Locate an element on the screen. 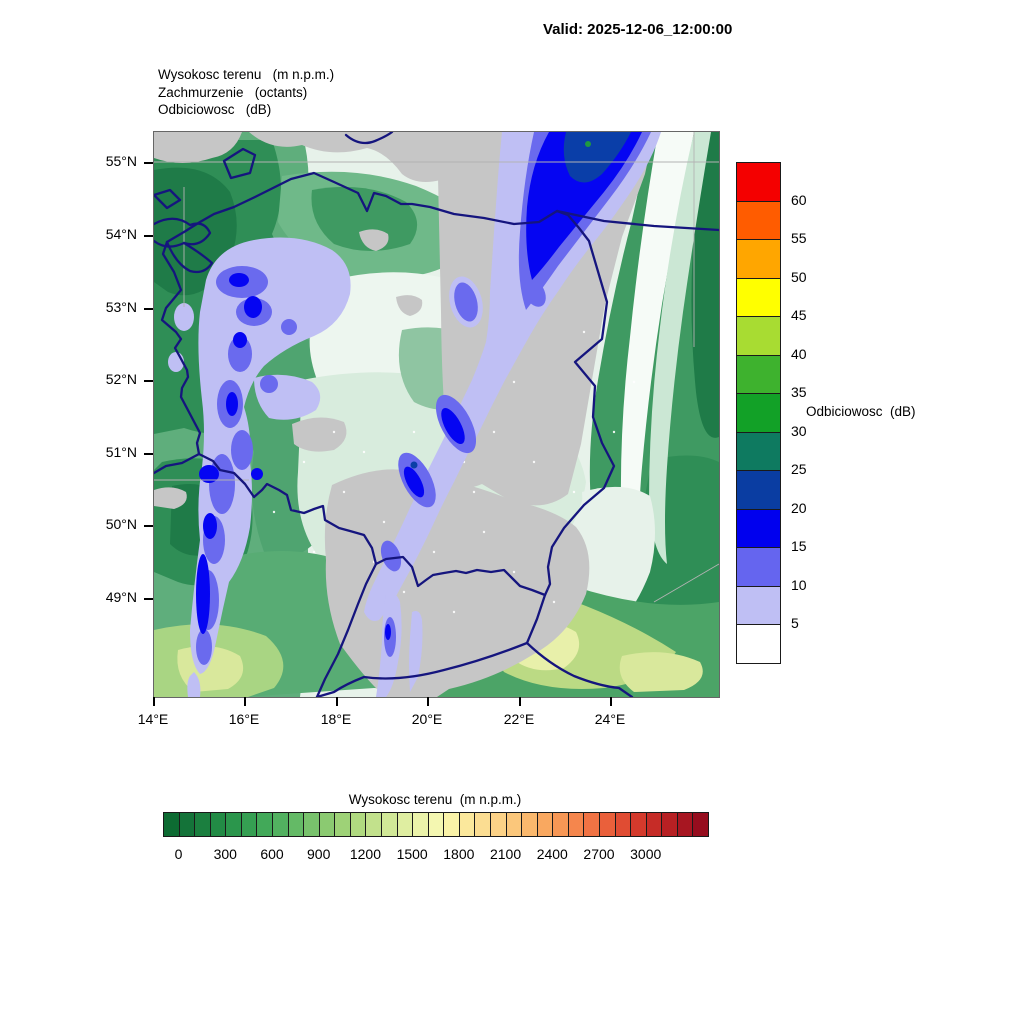 The width and height of the screenshot is (1024, 1024). slovakia-hungary-border is located at coordinates (422, 670).